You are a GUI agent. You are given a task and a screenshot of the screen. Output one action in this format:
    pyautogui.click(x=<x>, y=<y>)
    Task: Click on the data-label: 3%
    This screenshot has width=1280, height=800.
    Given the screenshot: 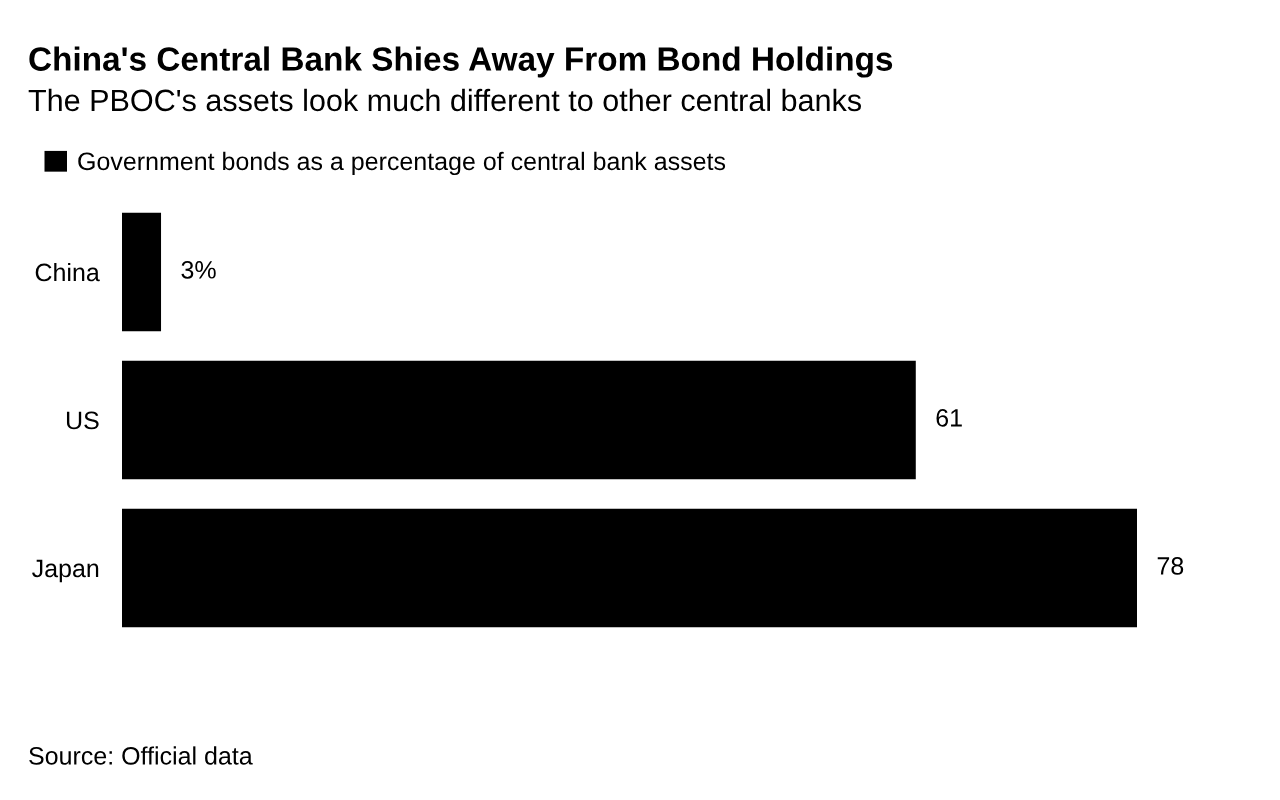 What is the action you would take?
    pyautogui.click(x=198, y=270)
    